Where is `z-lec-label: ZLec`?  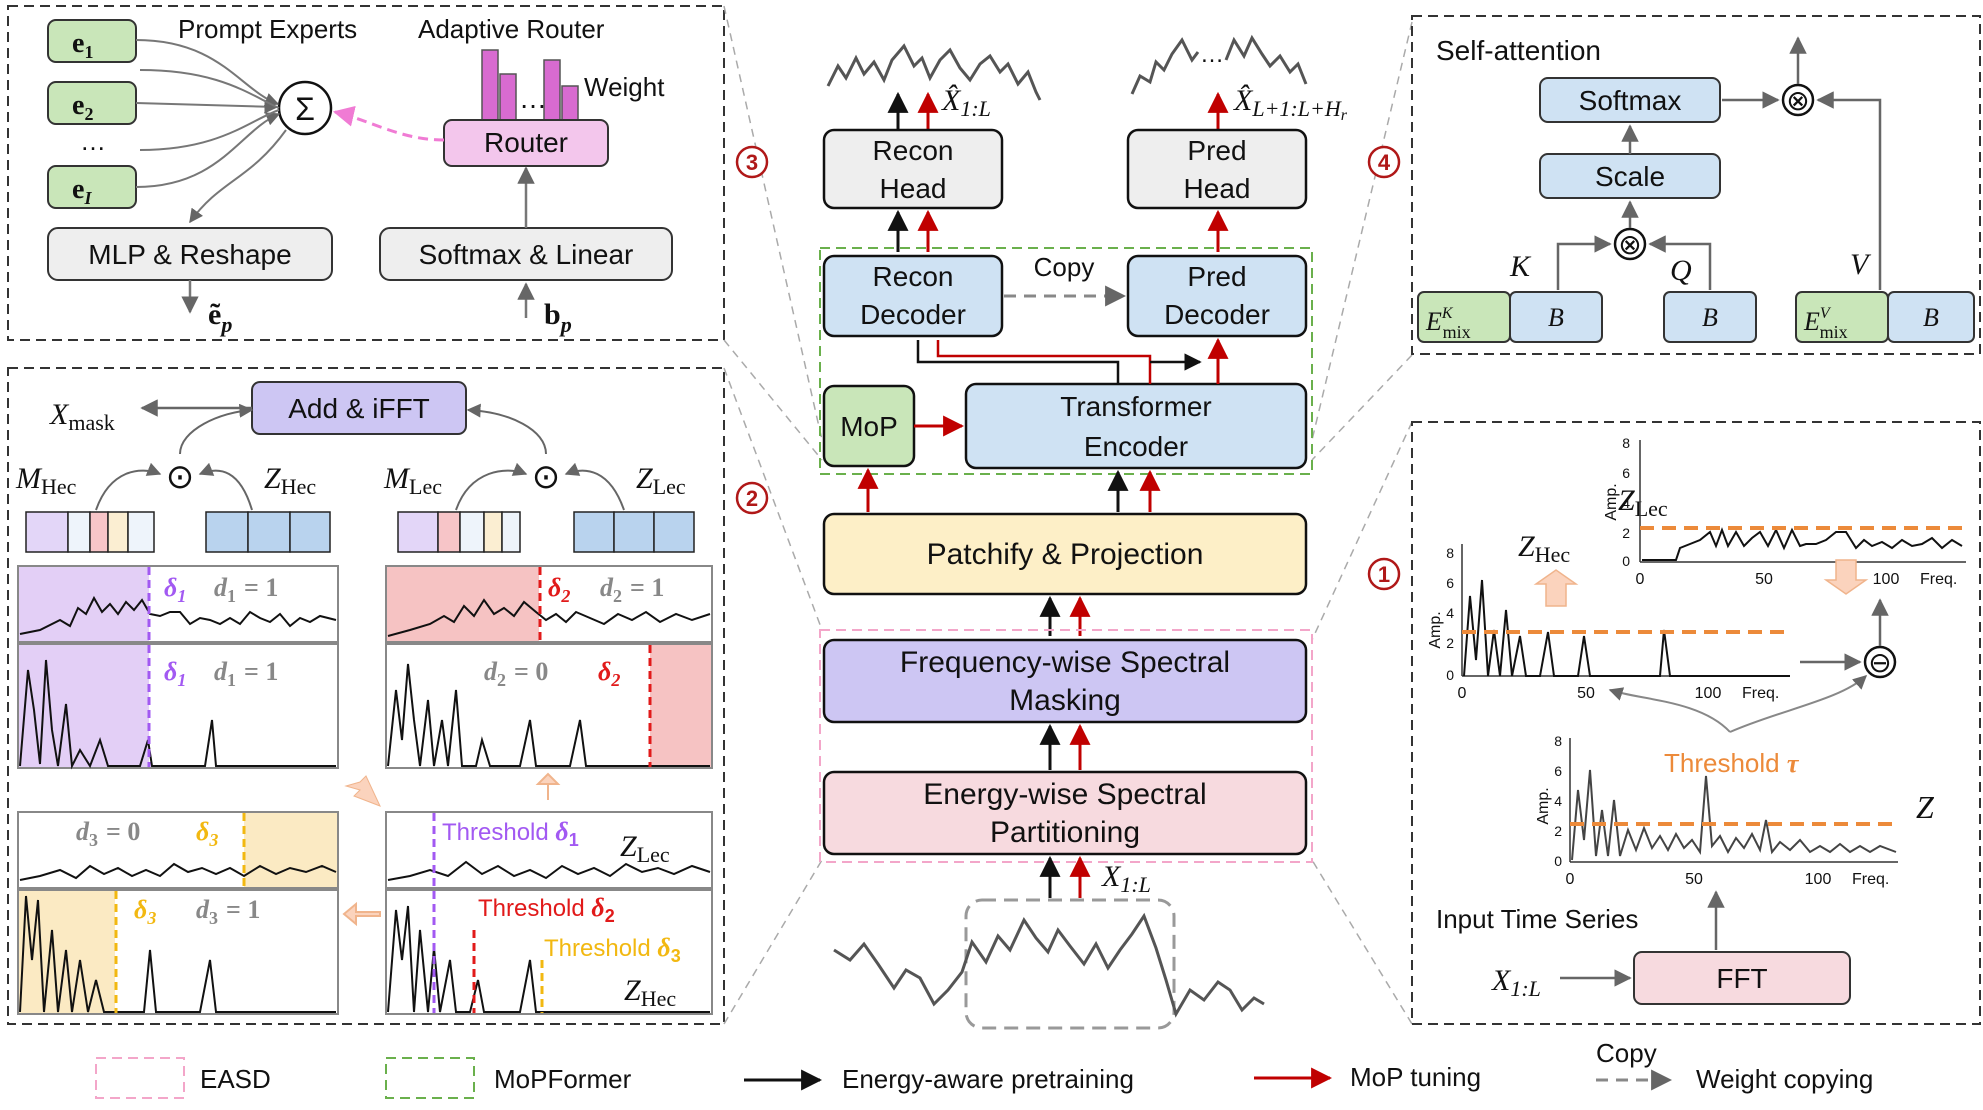 z-lec-label: ZLec is located at coordinates (661, 480).